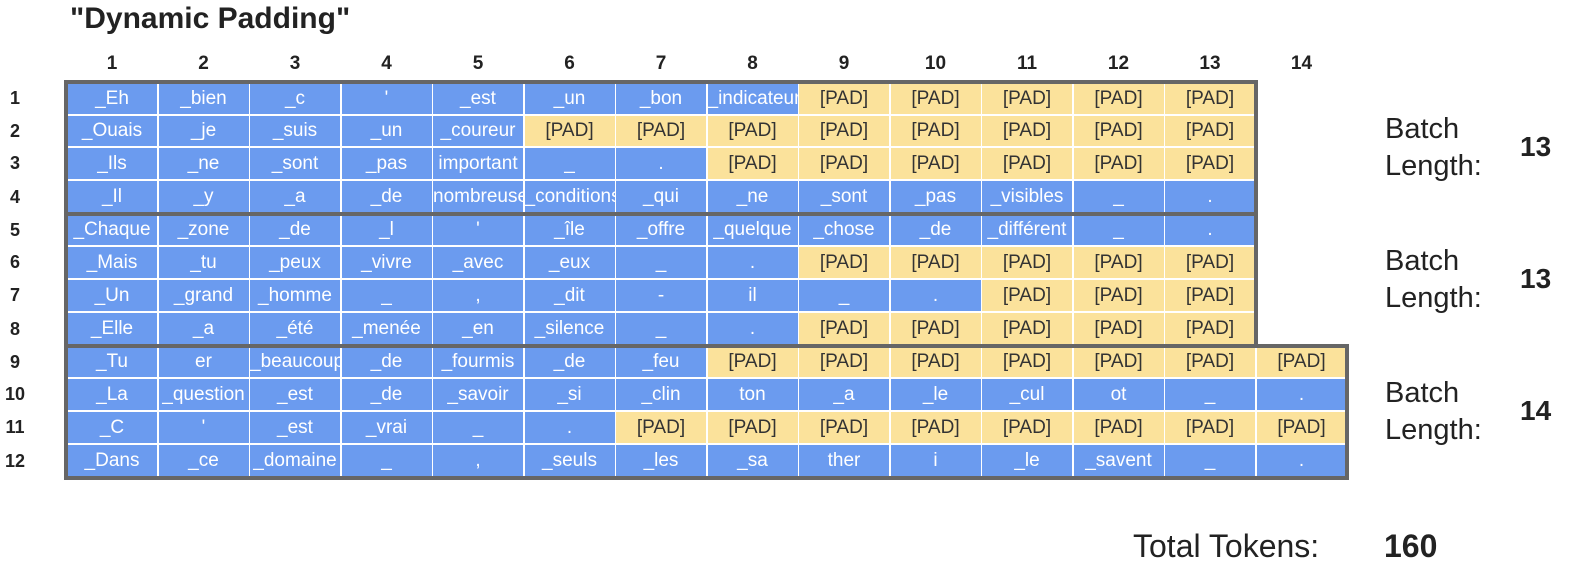  I want to click on column-header: 2, so click(203, 63).